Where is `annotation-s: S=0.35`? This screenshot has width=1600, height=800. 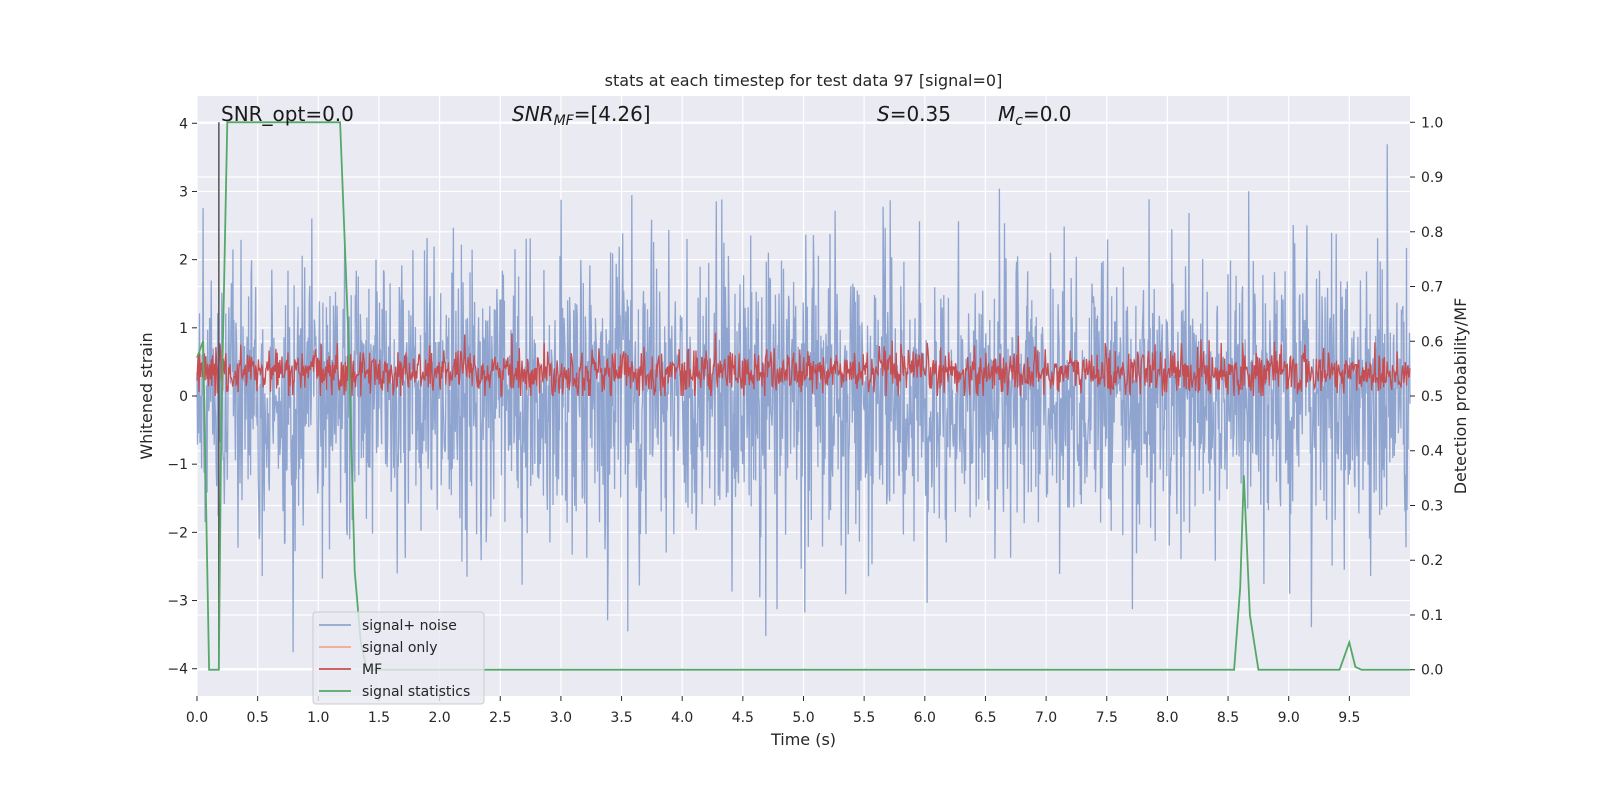
annotation-s: S=0.35 is located at coordinates (914, 114).